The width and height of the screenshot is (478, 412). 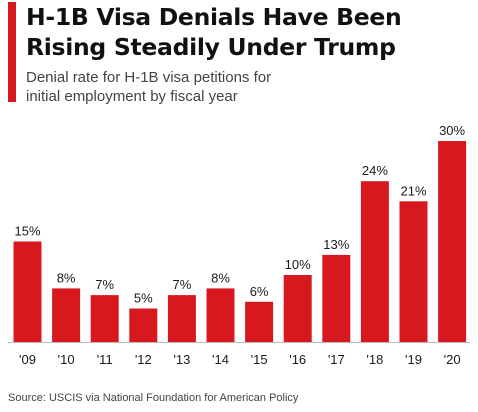 What do you see at coordinates (297, 359) in the screenshot?
I see `x-tick-label: '16` at bounding box center [297, 359].